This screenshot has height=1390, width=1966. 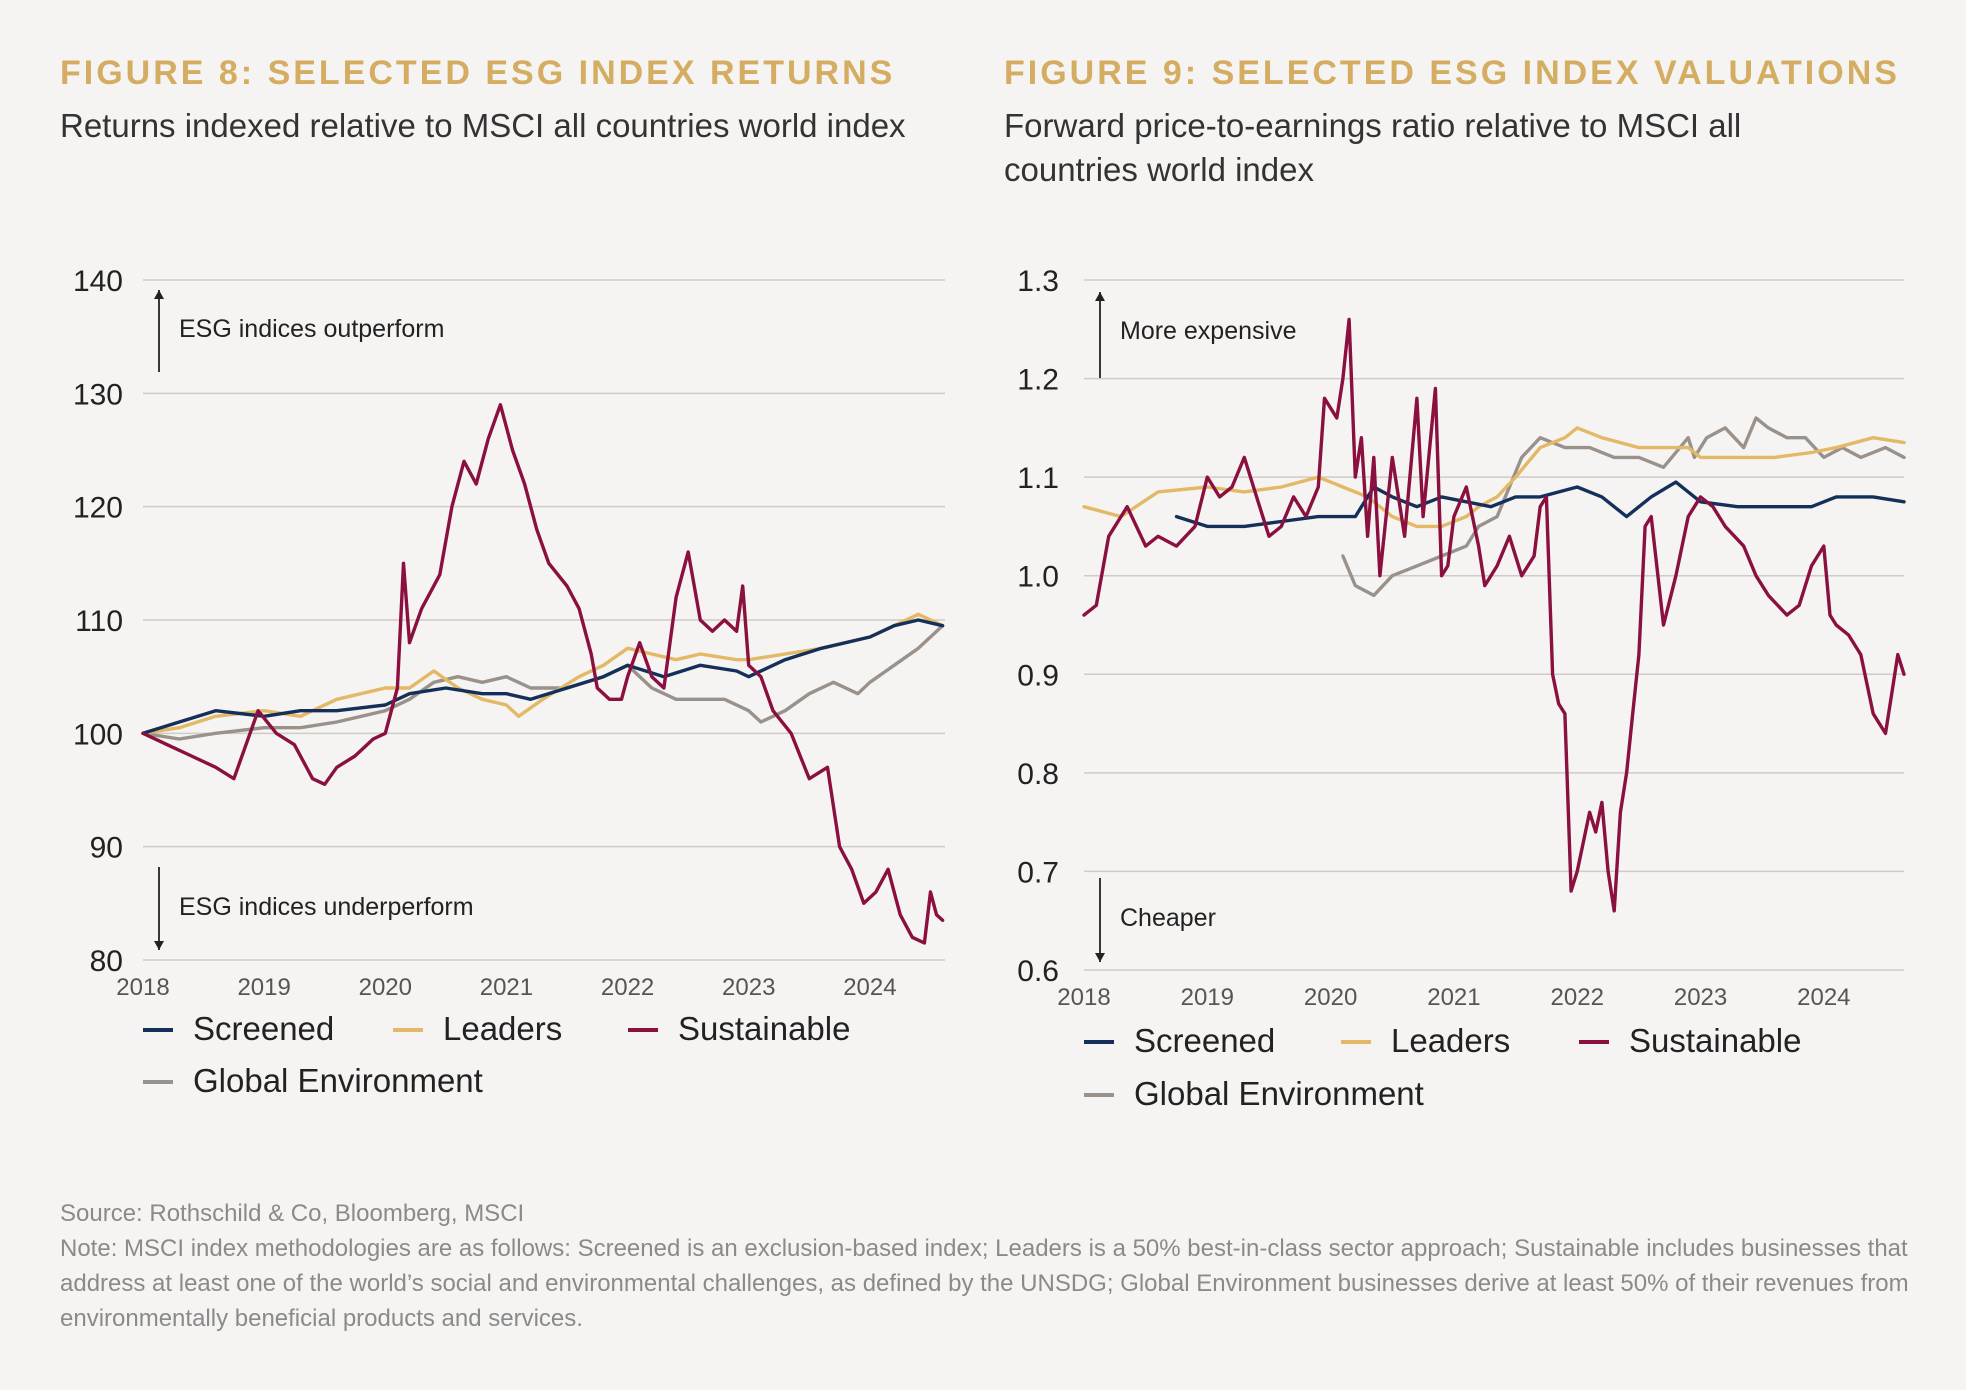 What do you see at coordinates (326, 907) in the screenshot?
I see `annotation-down-label: ESG indices underperform` at bounding box center [326, 907].